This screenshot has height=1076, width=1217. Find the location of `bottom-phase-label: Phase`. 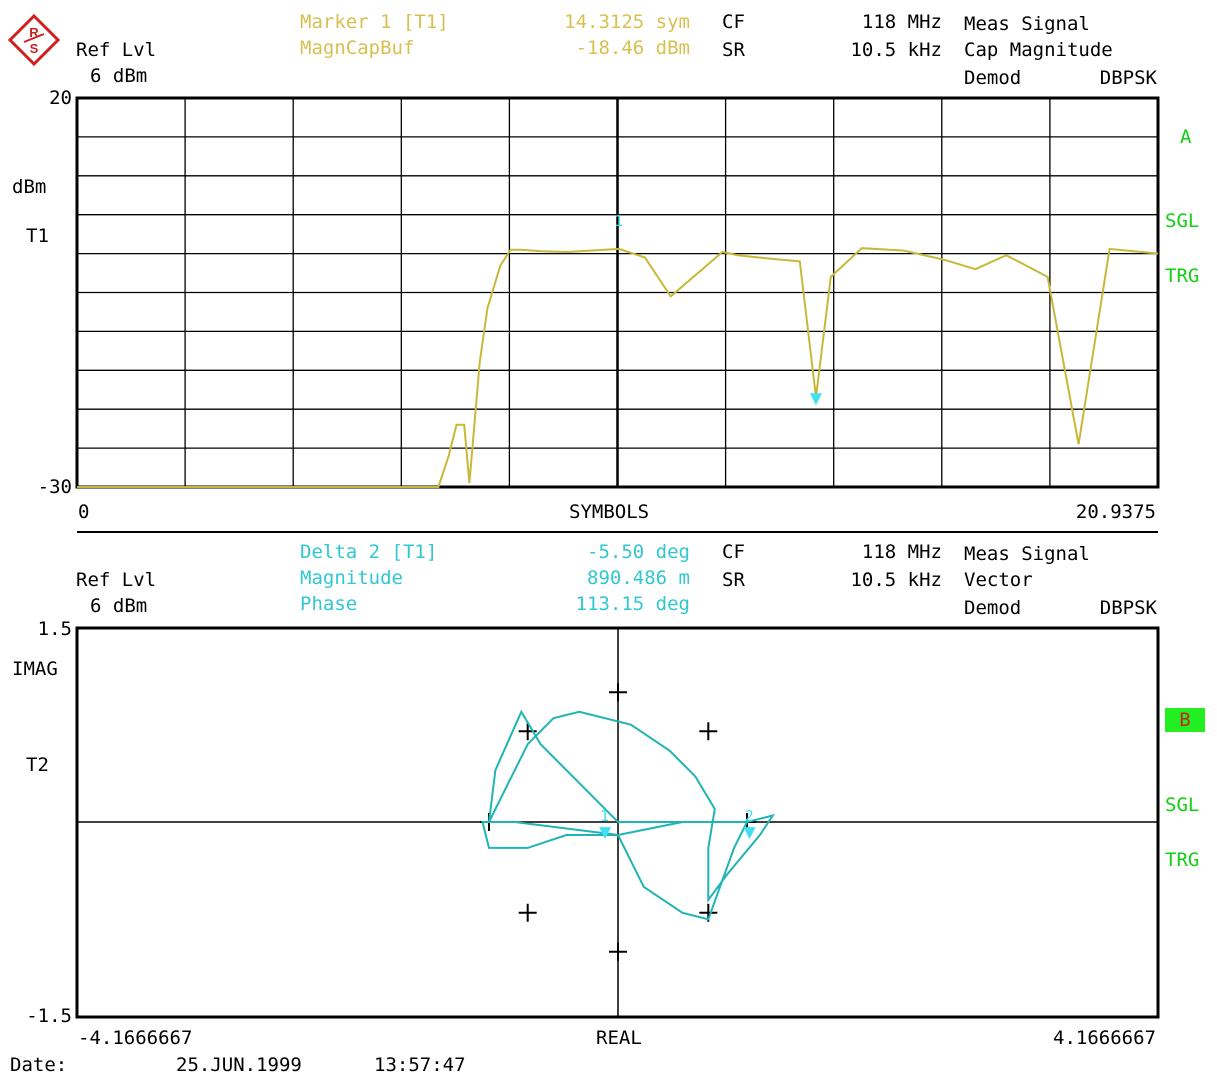

bottom-phase-label: Phase is located at coordinates (329, 604).